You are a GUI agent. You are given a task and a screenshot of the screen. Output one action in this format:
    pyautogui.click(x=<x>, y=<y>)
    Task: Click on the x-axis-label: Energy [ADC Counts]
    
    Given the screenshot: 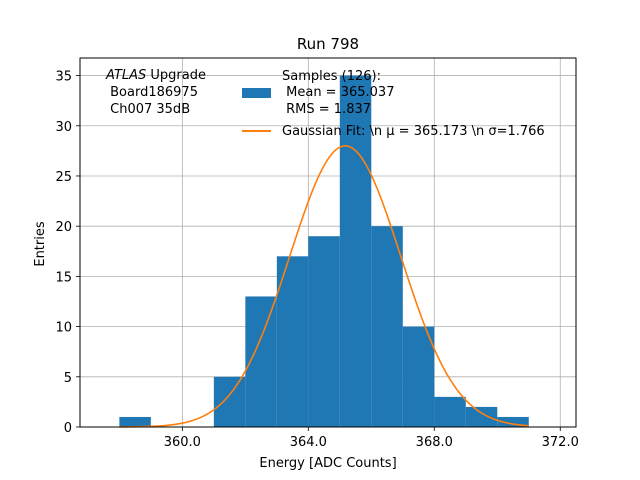 What is the action you would take?
    pyautogui.click(x=327, y=463)
    